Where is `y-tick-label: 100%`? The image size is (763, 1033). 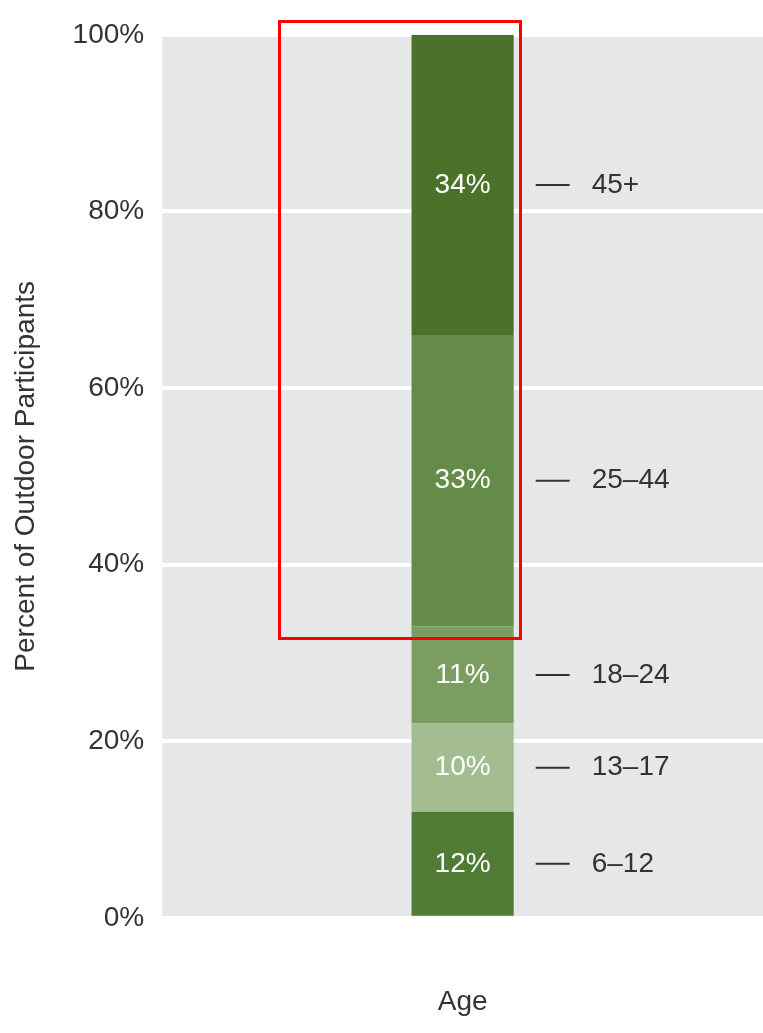
y-tick-label: 100% is located at coordinates (108, 33).